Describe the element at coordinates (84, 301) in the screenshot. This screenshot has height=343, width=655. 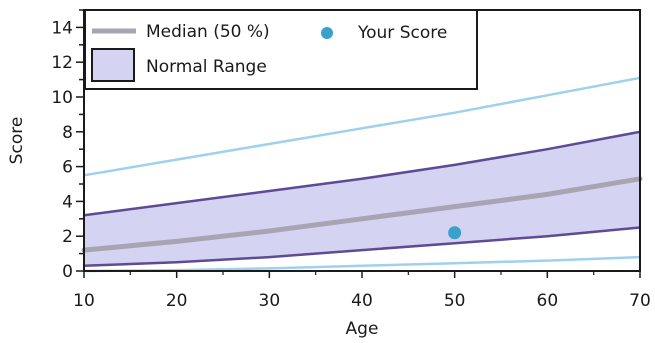
I see `x-tick-label: 10` at that location.